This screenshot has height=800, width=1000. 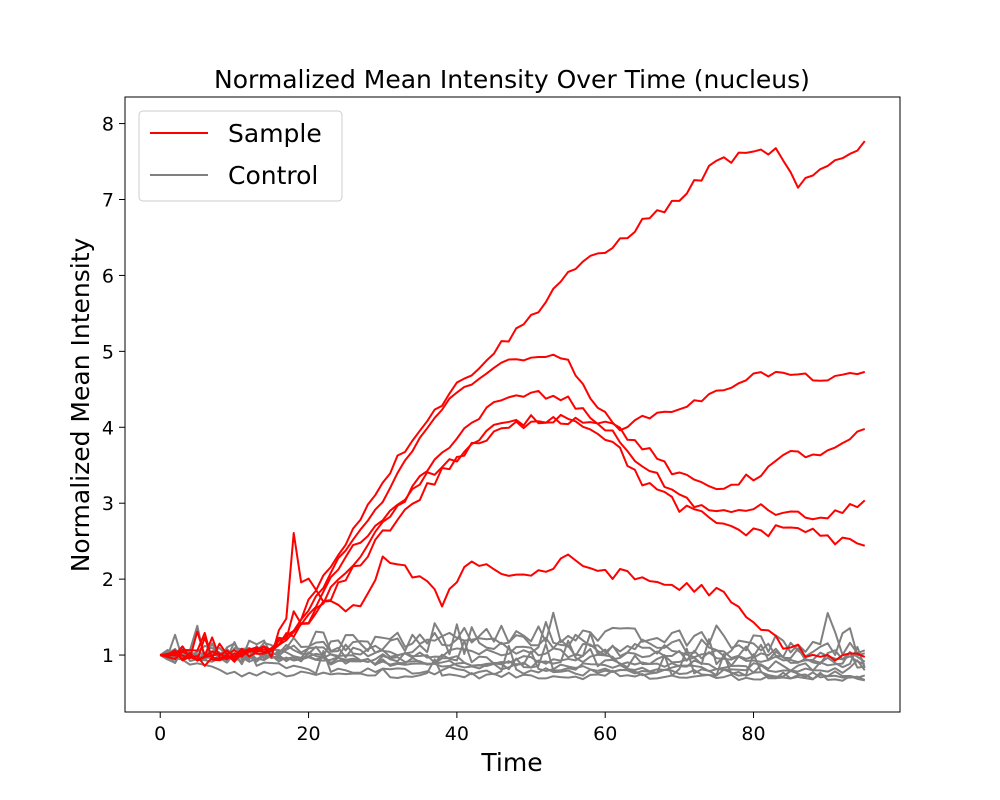 What do you see at coordinates (273, 175) in the screenshot?
I see `legend-label-control: Control` at bounding box center [273, 175].